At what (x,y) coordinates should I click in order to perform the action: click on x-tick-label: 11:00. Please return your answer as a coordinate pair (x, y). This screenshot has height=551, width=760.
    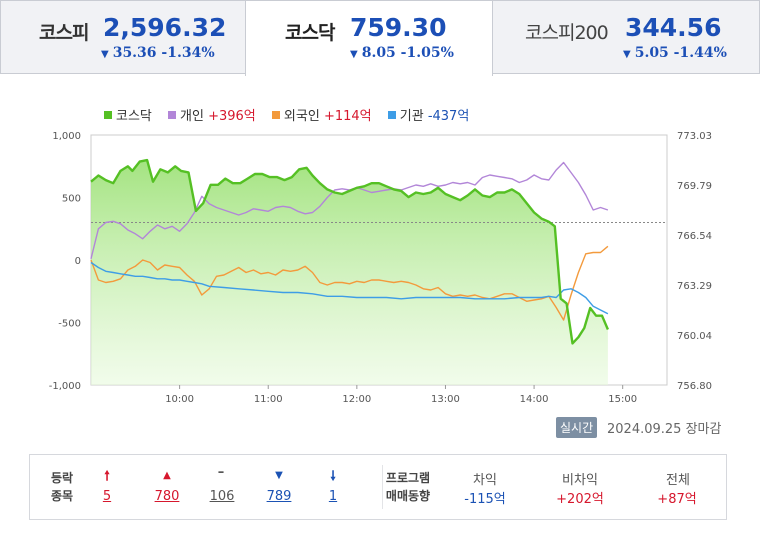
    Looking at the image, I should click on (268, 399).